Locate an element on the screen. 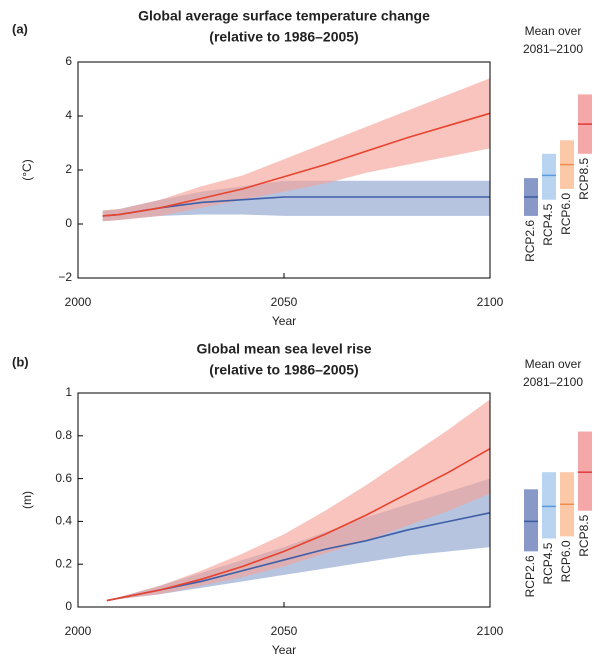 Image resolution: width=600 pixels, height=669 pixels. y-tick-label: 0.4 is located at coordinates (63, 521).